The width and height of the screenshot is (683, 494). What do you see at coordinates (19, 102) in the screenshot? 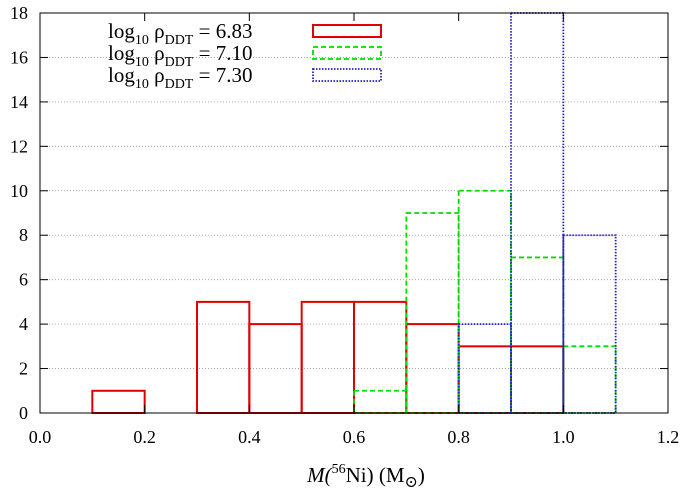
I see `y-tick-label: 14` at bounding box center [19, 102].